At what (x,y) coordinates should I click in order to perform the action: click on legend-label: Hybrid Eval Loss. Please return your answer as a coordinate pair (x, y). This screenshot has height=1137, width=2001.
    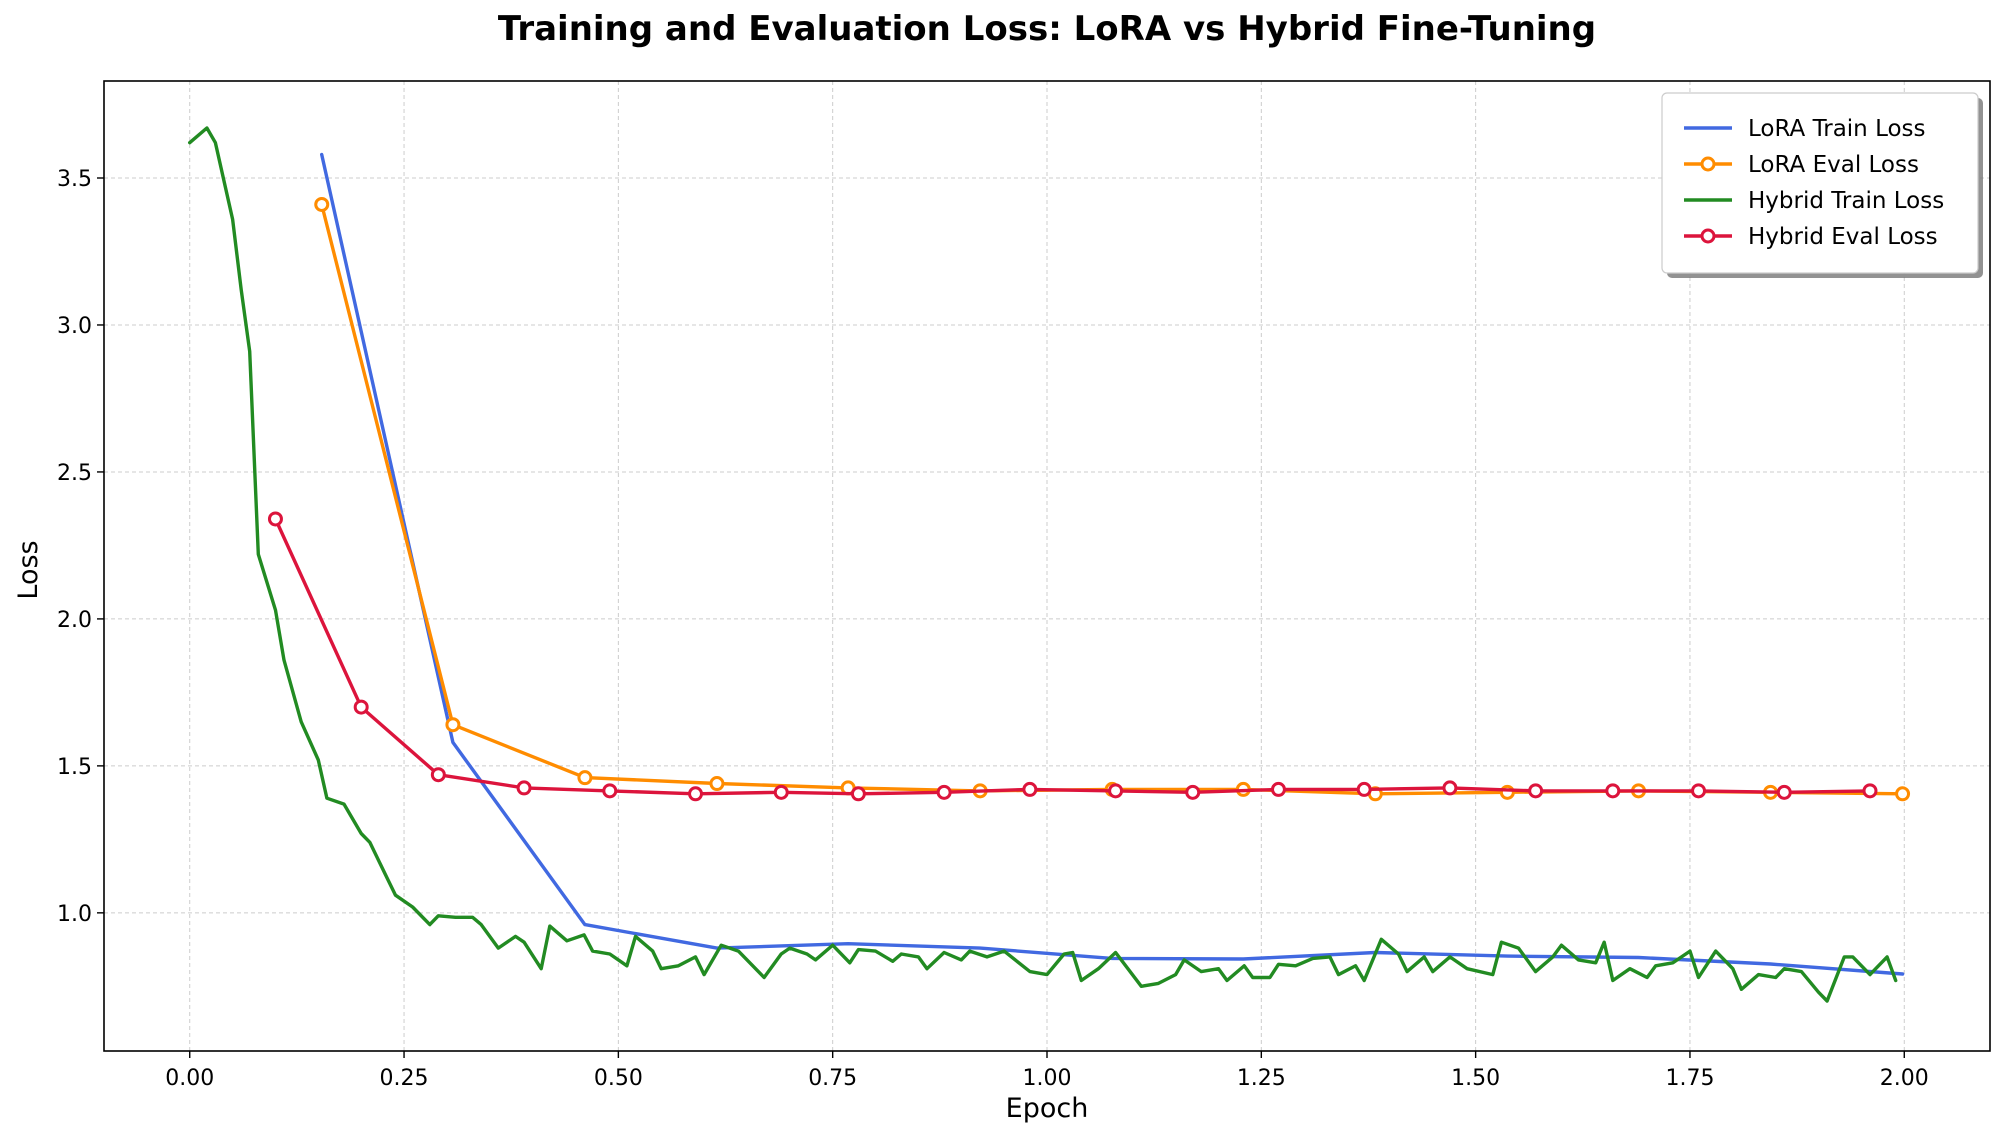
    Looking at the image, I should click on (1843, 237).